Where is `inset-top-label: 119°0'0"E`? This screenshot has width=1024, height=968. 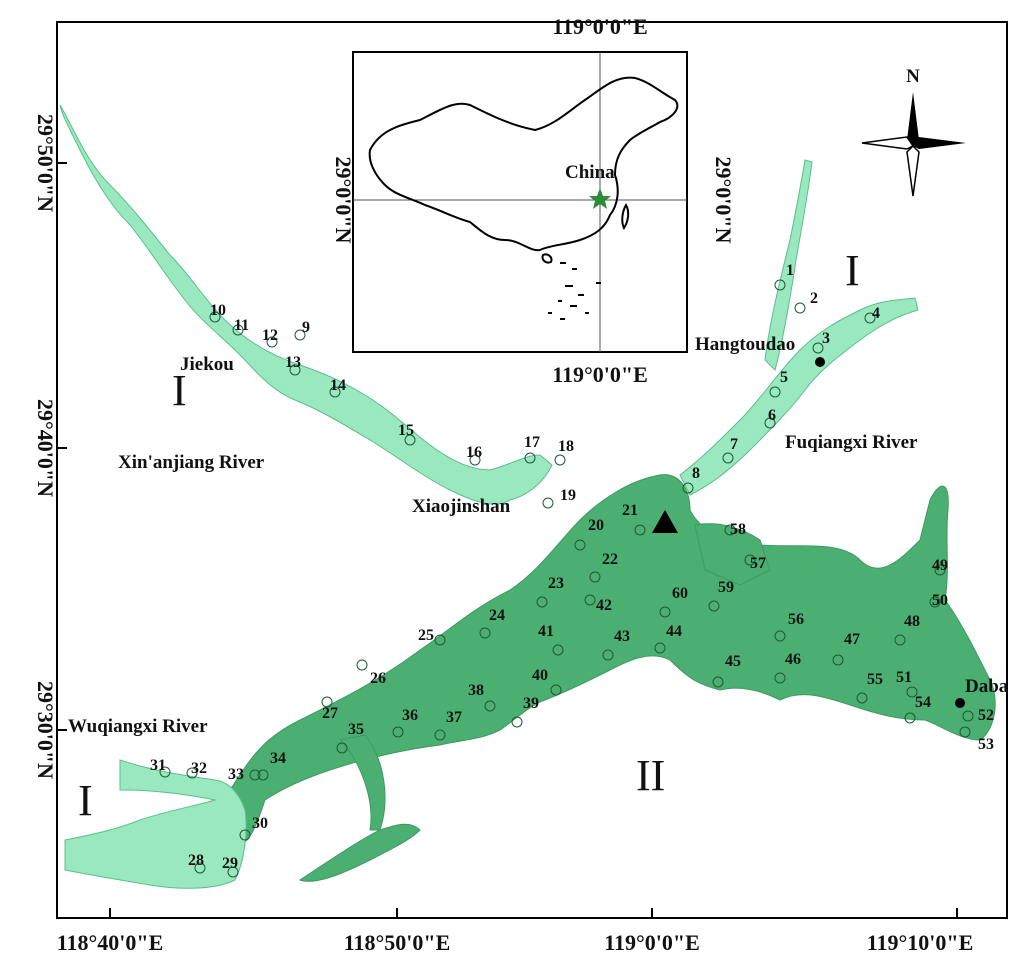
inset-top-label: 119°0'0"E is located at coordinates (600, 26).